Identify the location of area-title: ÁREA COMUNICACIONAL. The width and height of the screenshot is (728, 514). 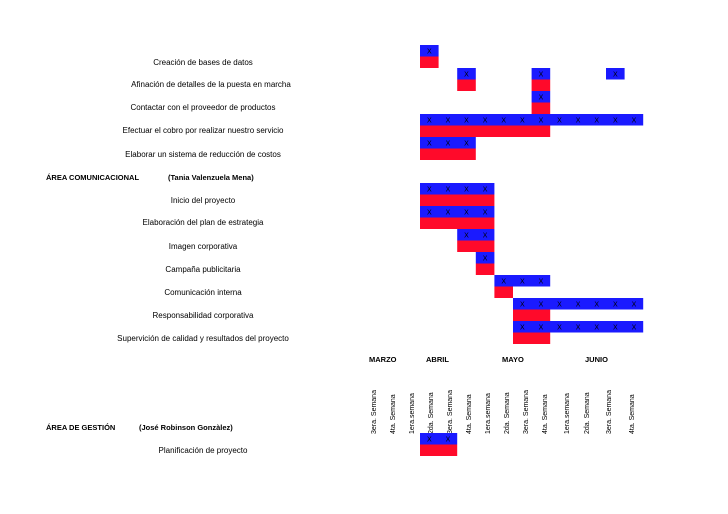
(93, 177).